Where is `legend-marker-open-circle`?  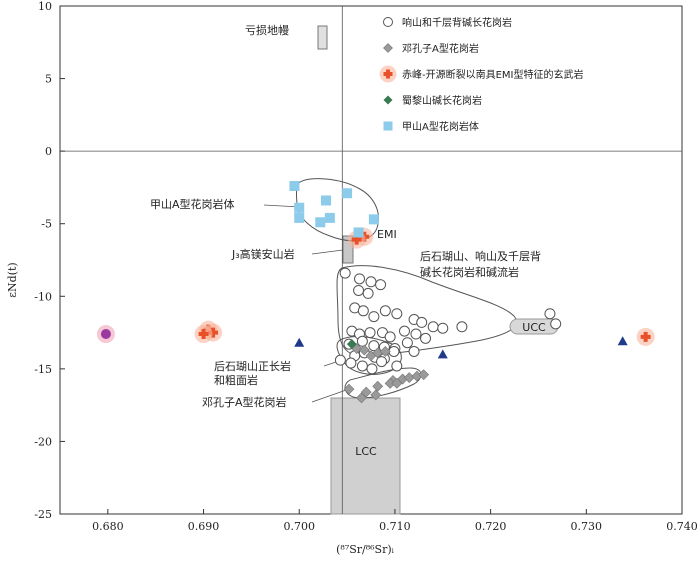
legend-marker-open-circle is located at coordinates (388, 22).